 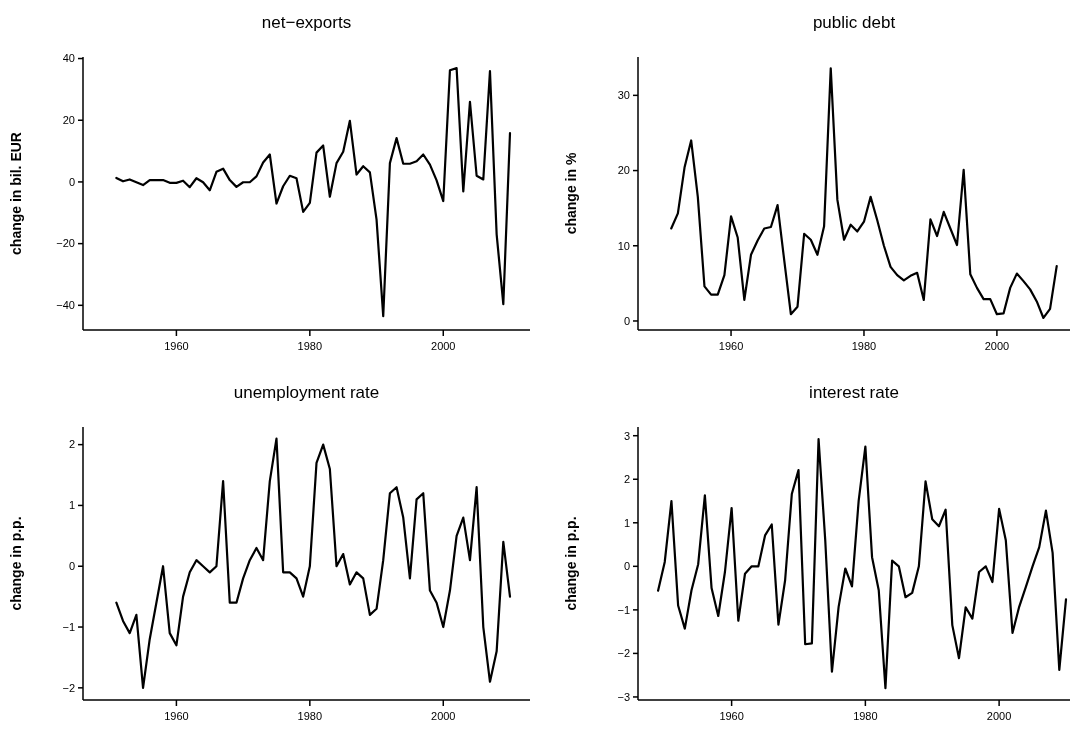 I want to click on y-tick-label: 30, so click(x=623, y=95).